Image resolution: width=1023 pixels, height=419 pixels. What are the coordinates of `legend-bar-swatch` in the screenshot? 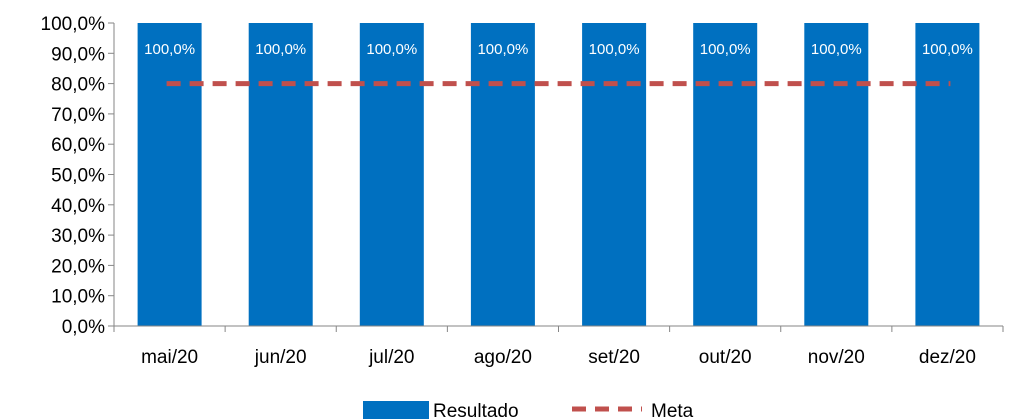 It's located at (396, 410).